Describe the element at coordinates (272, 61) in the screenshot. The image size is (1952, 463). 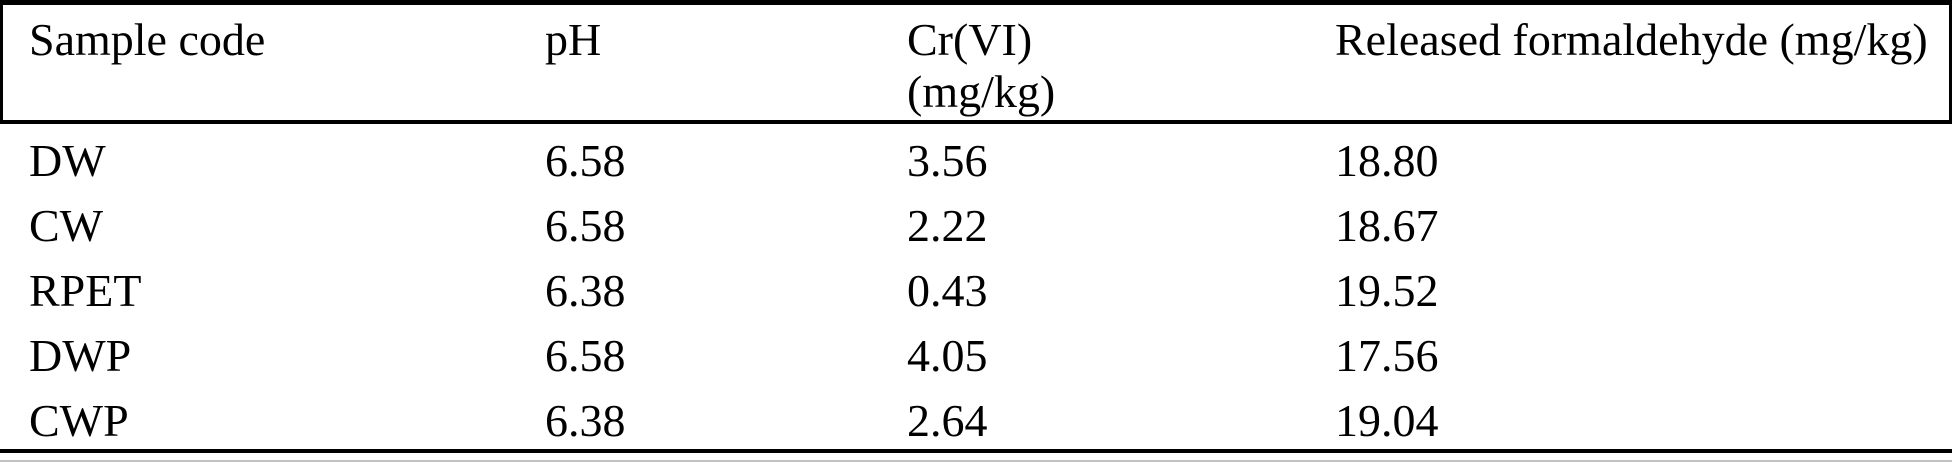
I see `header-cell-sample-code: Sample code` at that location.